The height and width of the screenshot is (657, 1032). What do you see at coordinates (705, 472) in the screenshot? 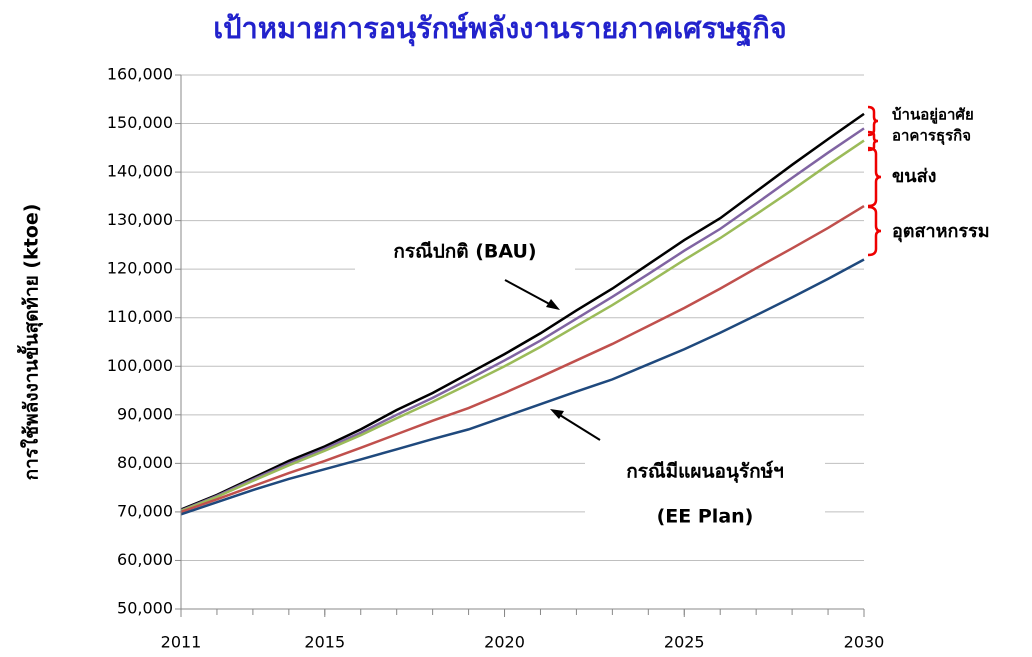
I see `ee-label: กรณีมีแผนอนุรักษ์ฯ` at bounding box center [705, 472].